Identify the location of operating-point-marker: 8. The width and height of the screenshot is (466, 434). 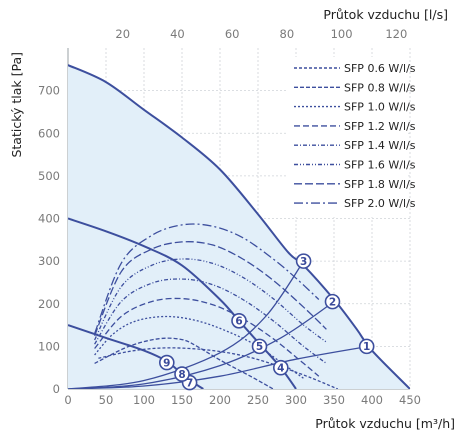
(182, 374).